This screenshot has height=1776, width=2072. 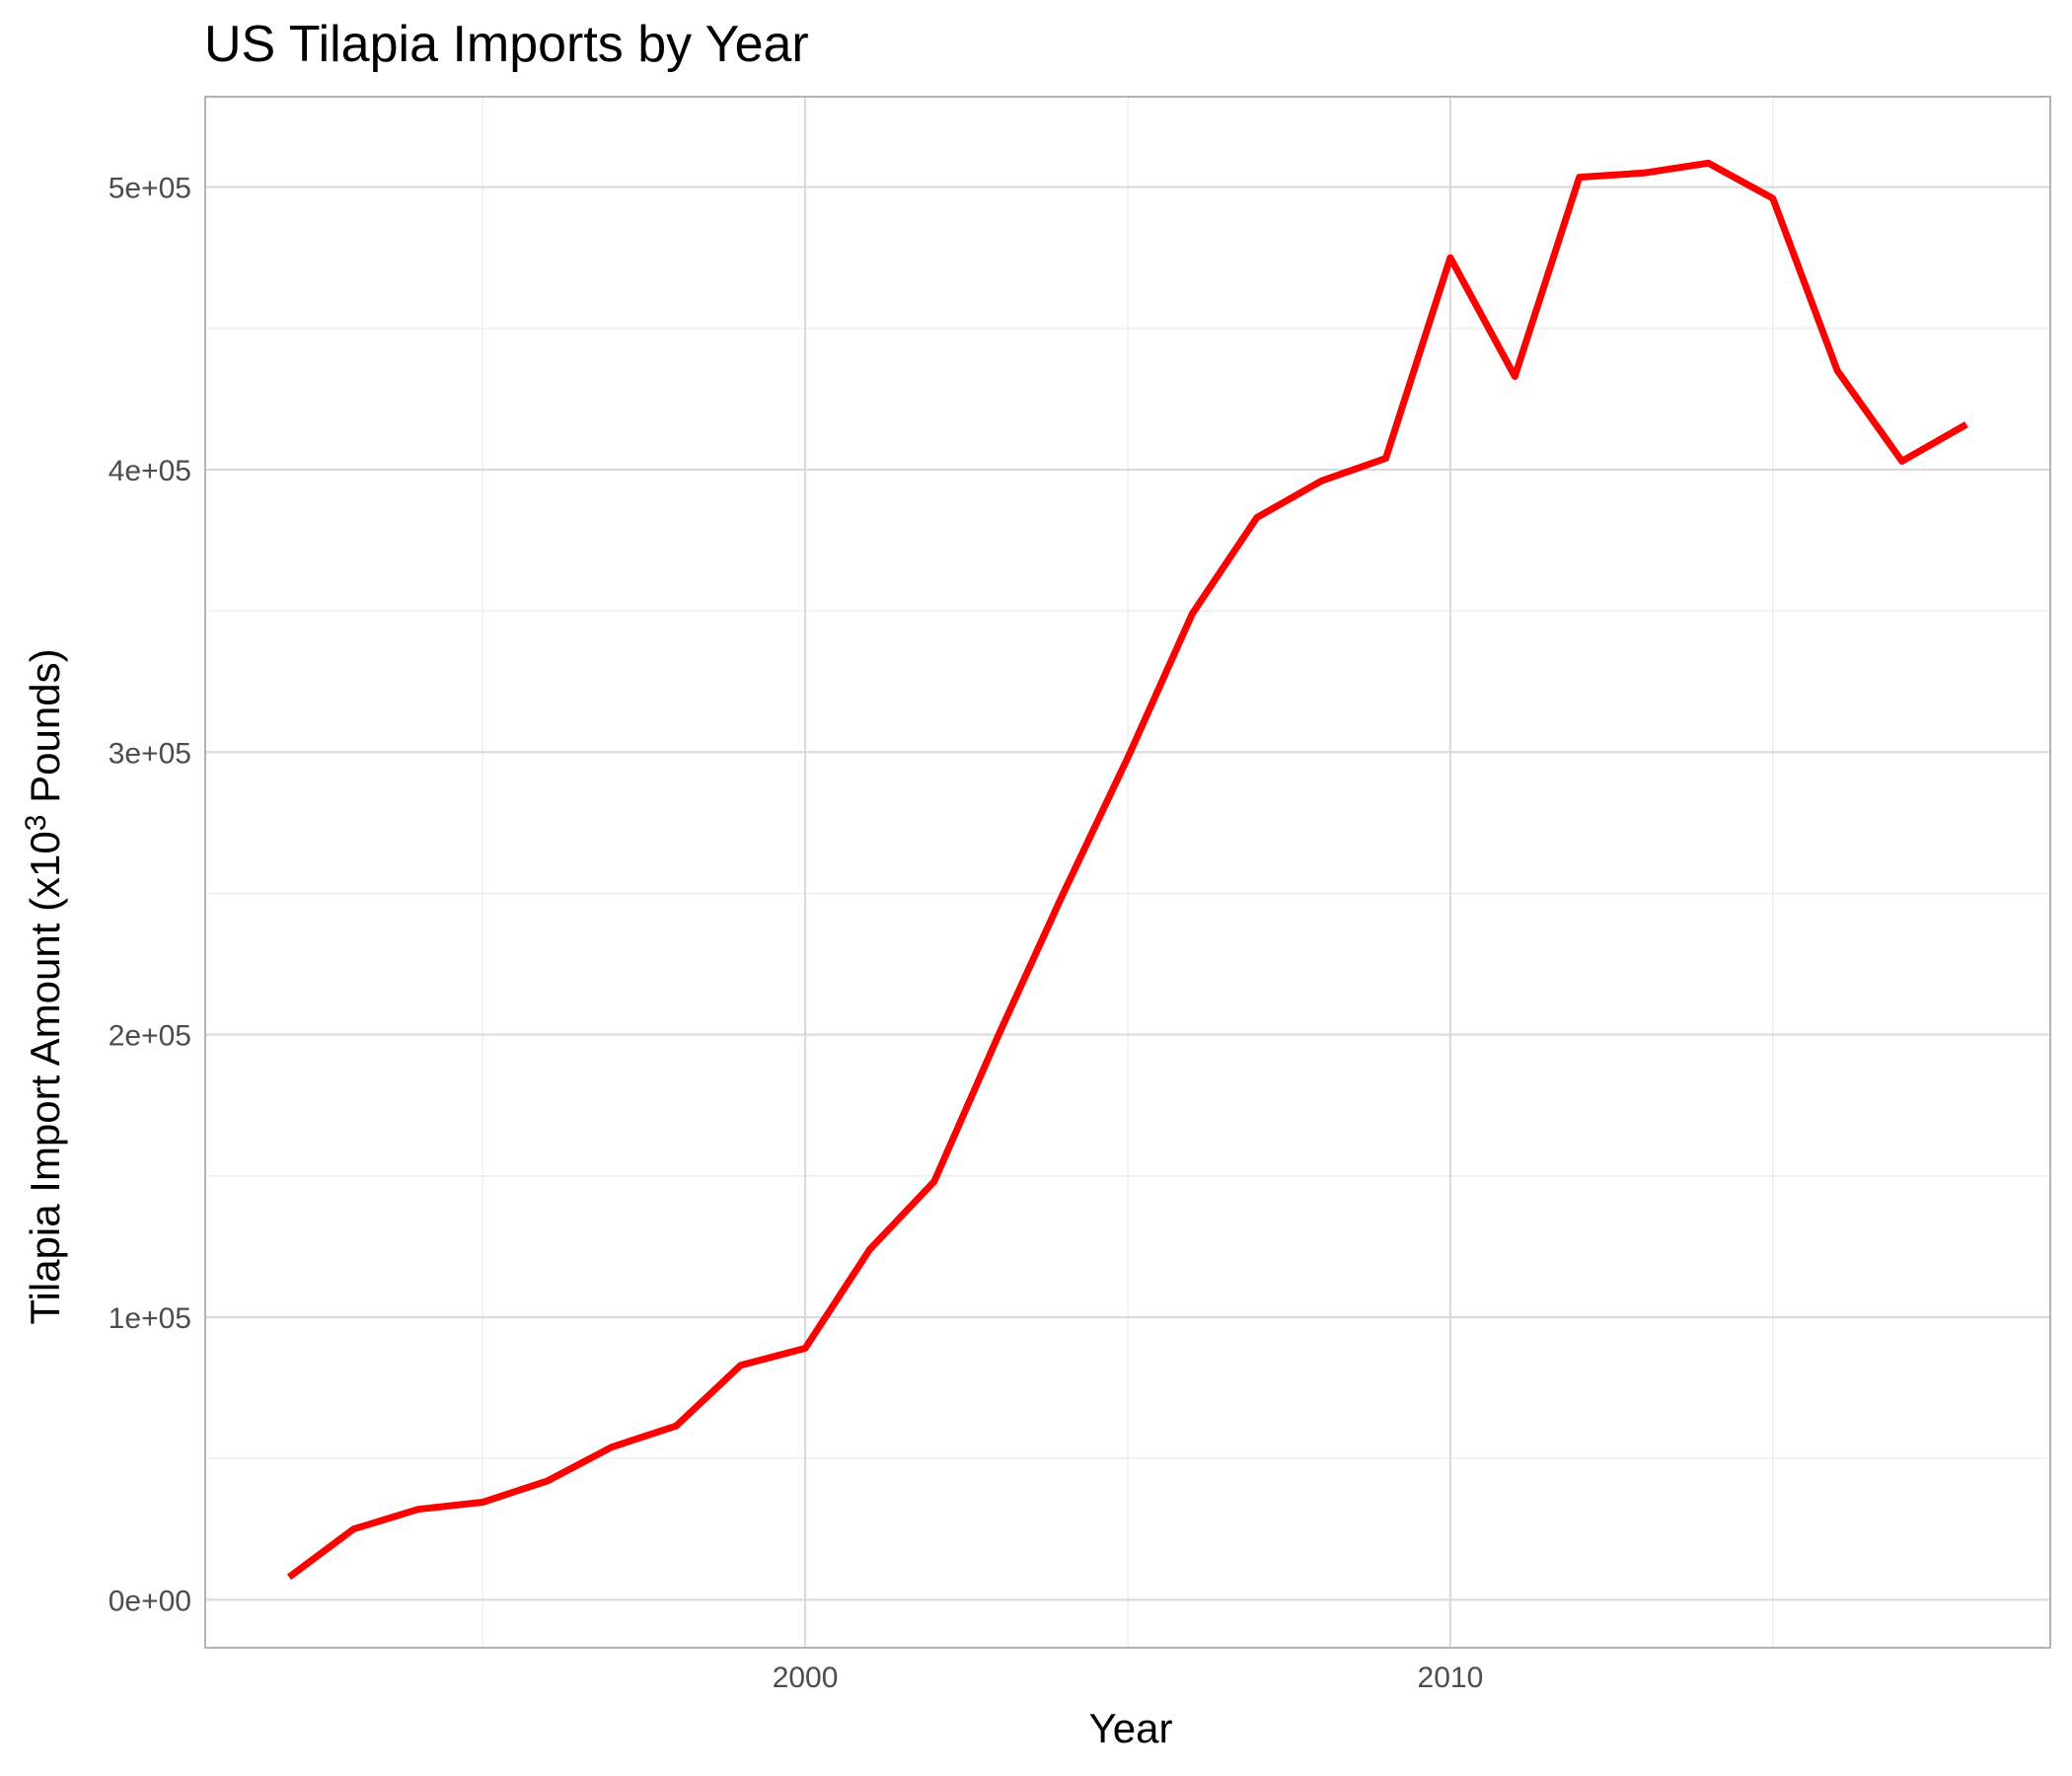 What do you see at coordinates (1131, 1728) in the screenshot?
I see `x-axis-title: Year` at bounding box center [1131, 1728].